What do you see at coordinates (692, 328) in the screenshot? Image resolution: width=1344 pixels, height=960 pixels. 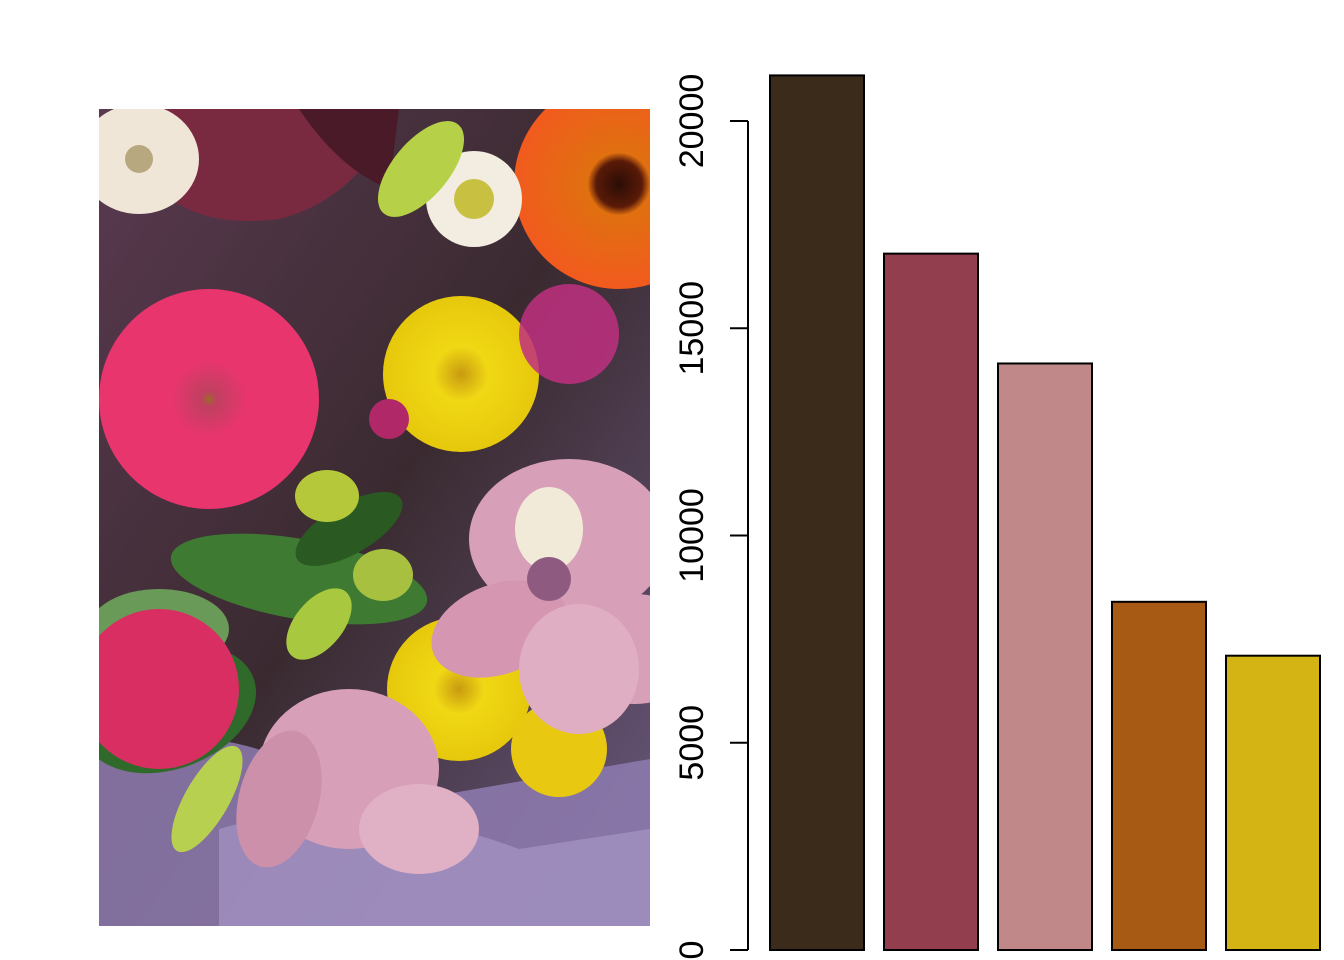 I see `y-tick-label: 15000` at bounding box center [692, 328].